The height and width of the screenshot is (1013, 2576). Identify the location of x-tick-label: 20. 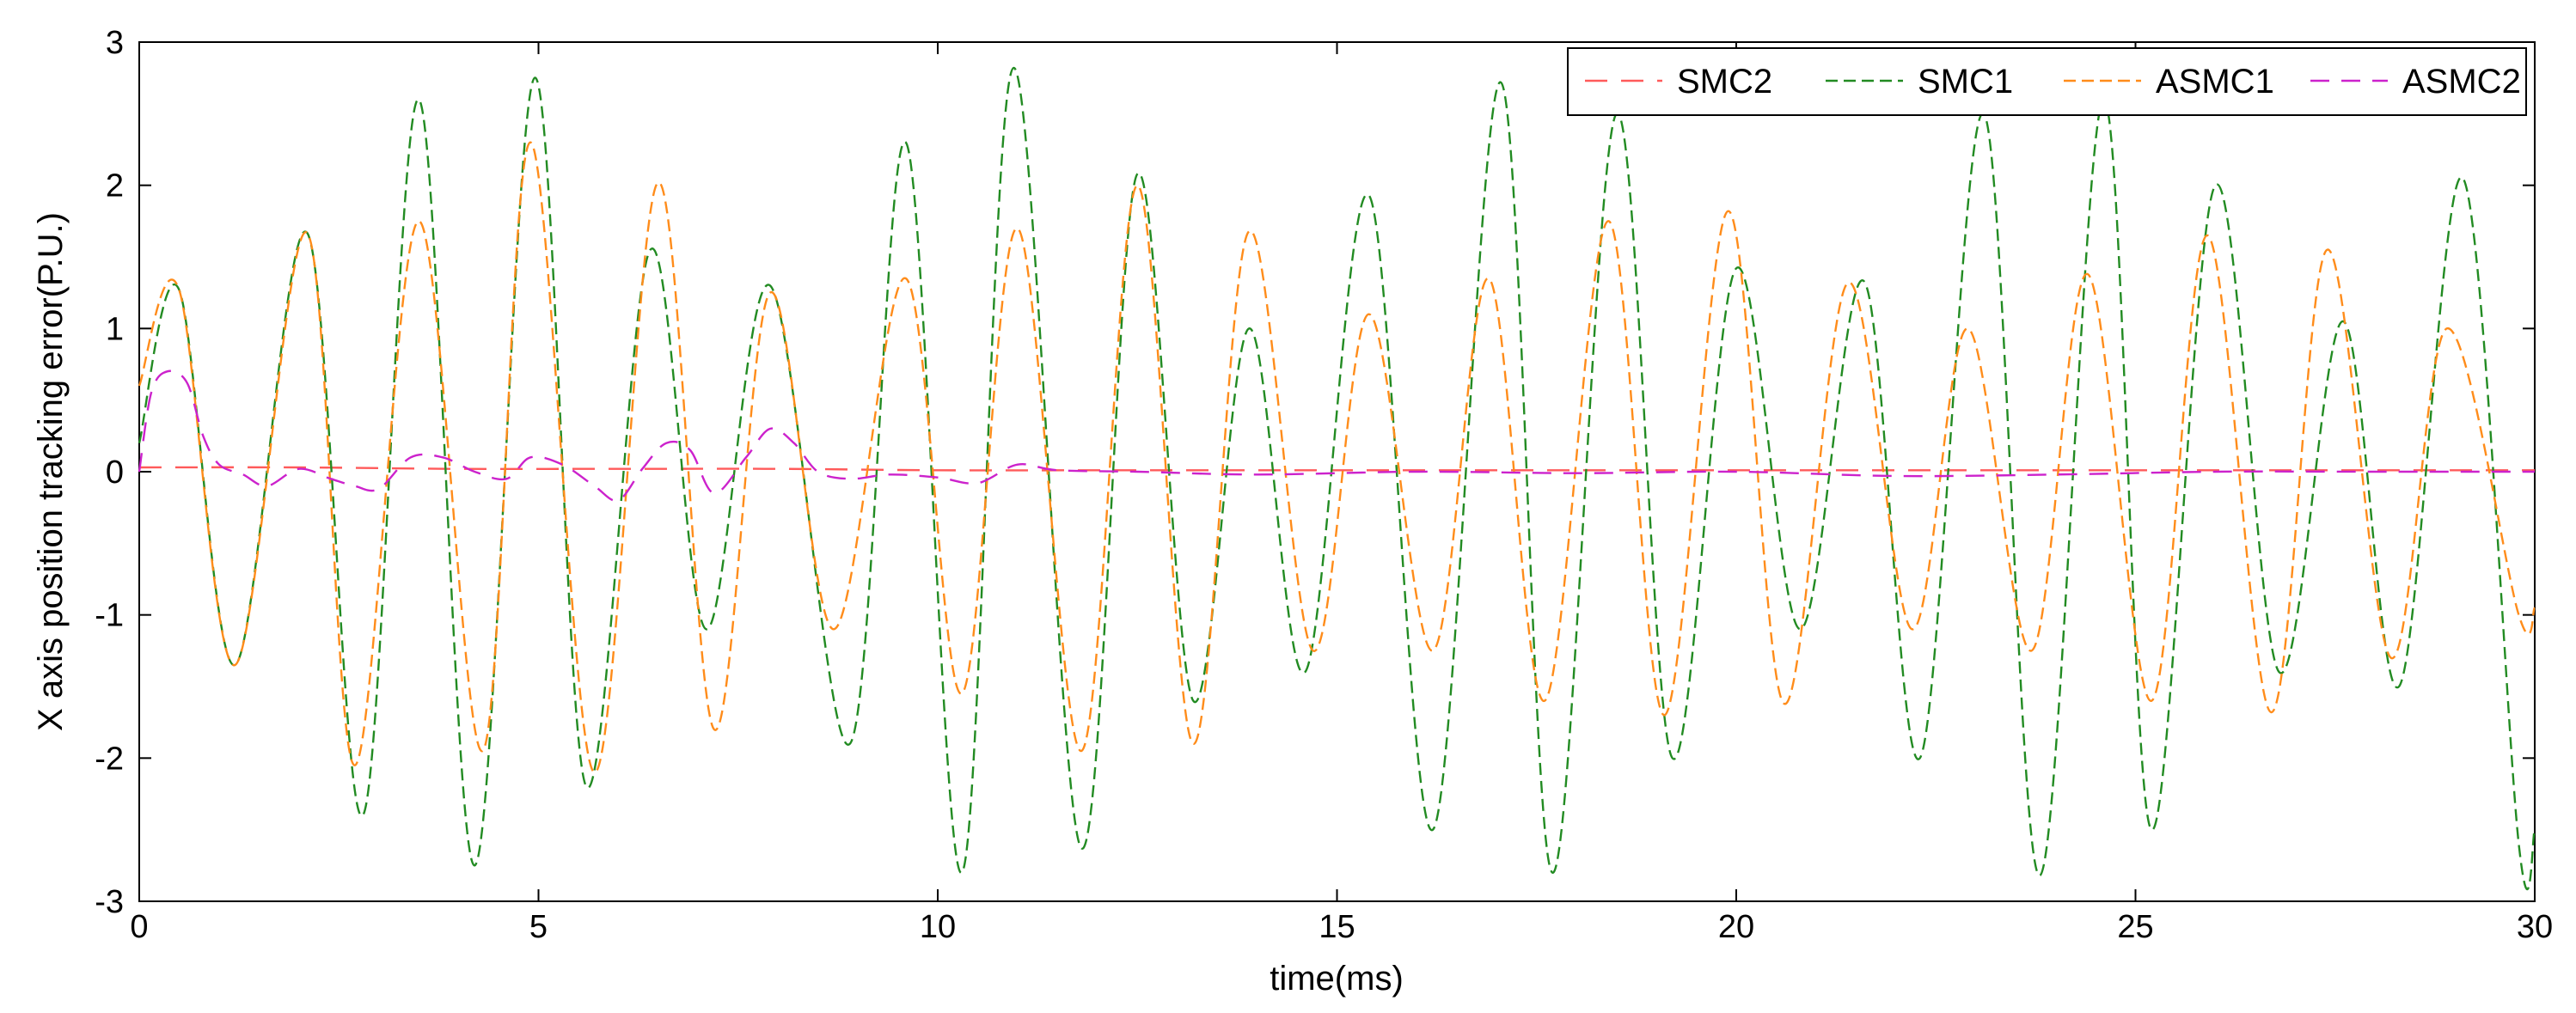
(1736, 927).